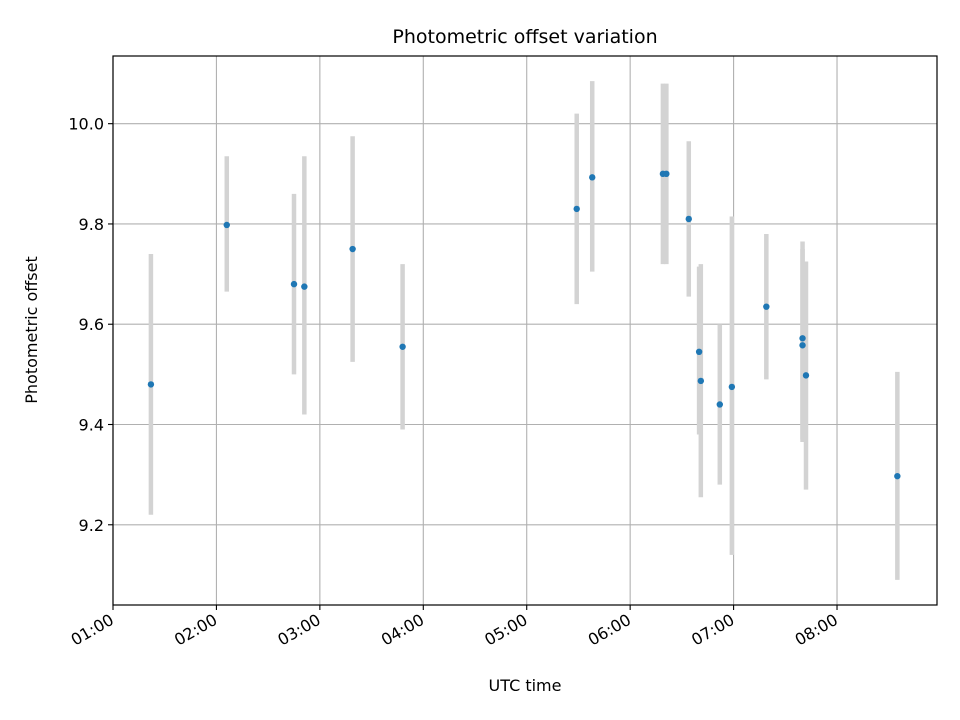 Image resolution: width=960 pixels, height=720 pixels. I want to click on y-tick-label: 9.2, so click(91, 525).